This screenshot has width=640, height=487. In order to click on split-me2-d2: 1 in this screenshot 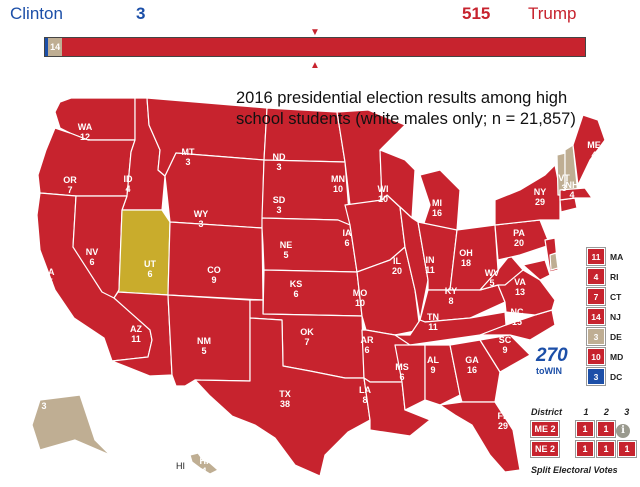, I will do `click(606, 429)`.